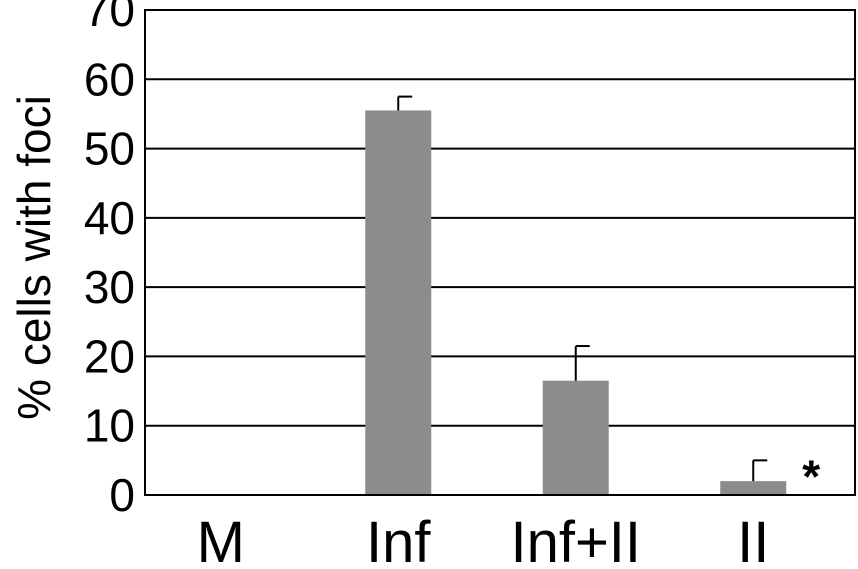 The height and width of the screenshot is (569, 858). I want to click on y-tick-label: 30, so click(109, 287).